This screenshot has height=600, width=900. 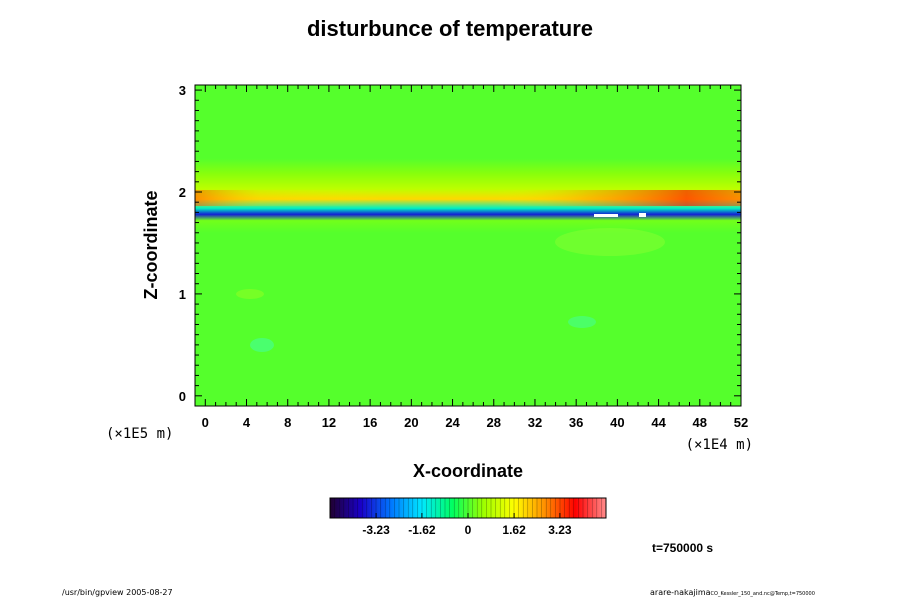 I want to click on x-tick-label: 20, so click(x=411, y=422).